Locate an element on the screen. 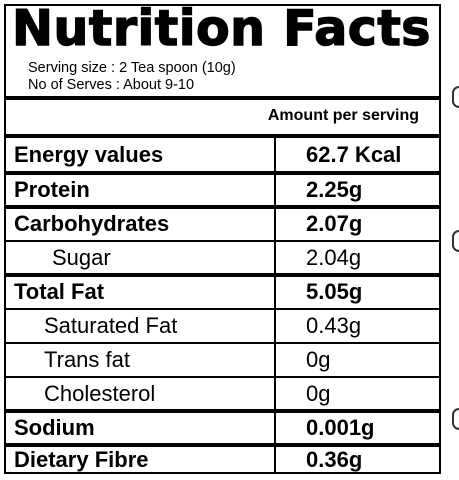 The width and height of the screenshot is (459, 480). header-divider is located at coordinates (222, 98).